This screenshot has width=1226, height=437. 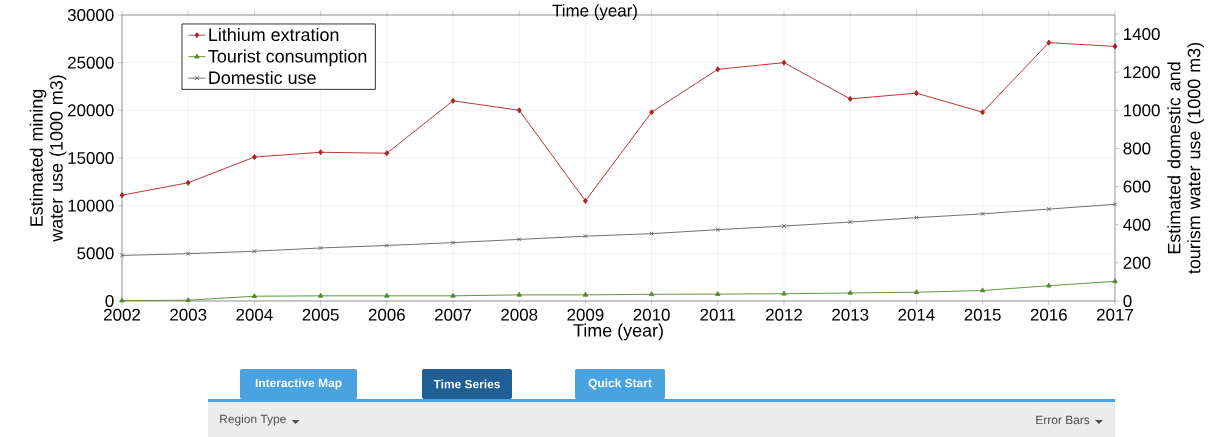 What do you see at coordinates (1137, 186) in the screenshot?
I see `y2-tick-label: 600` at bounding box center [1137, 186].